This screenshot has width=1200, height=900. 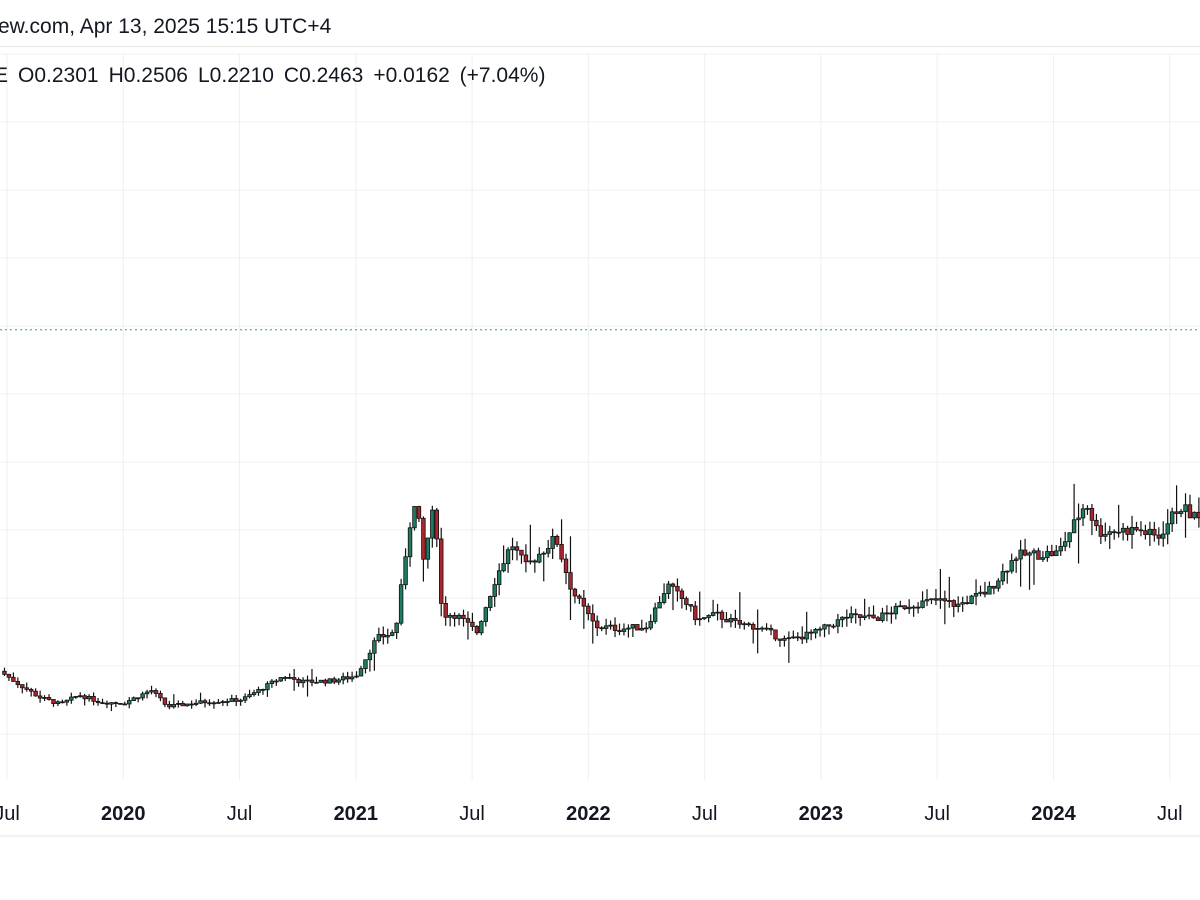 I want to click on header-divider, so click(x=600, y=46).